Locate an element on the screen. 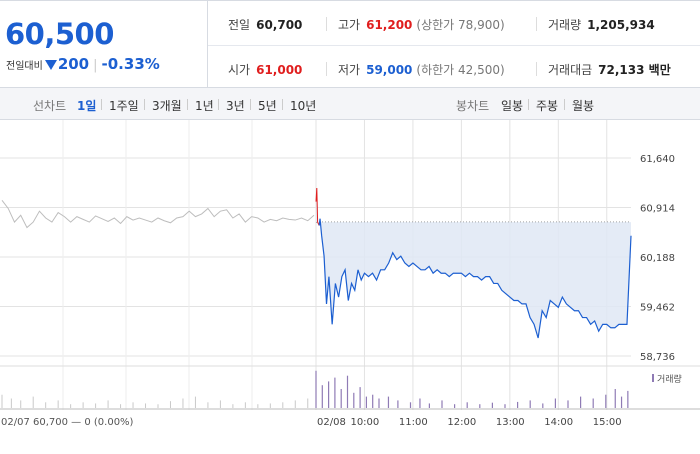 Image resolution: width=700 pixels, height=454 pixels. stat-prev-close: 전일 60,700 is located at coordinates (265, 24).